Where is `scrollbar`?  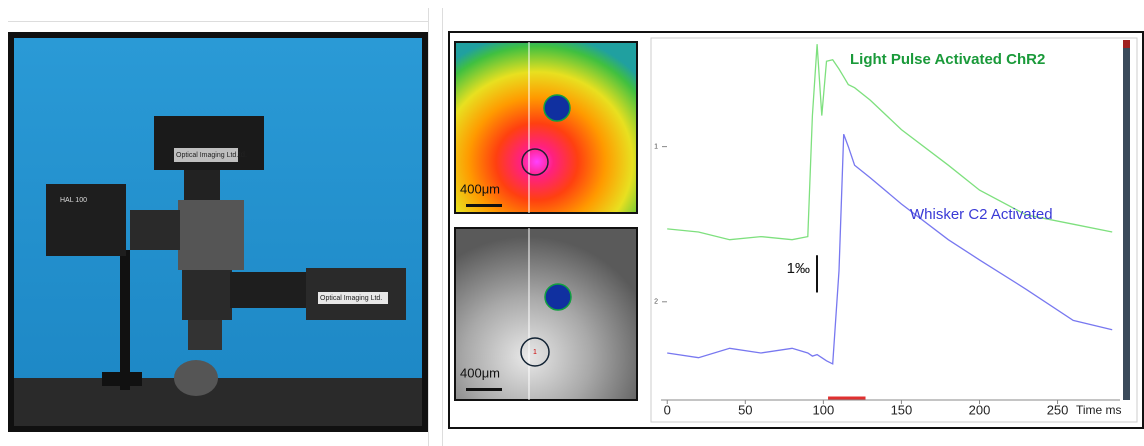
scrollbar is located at coordinates (1126, 220).